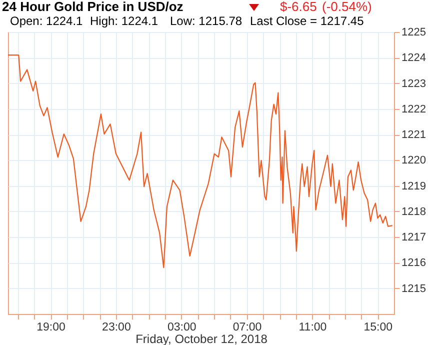 This screenshot has width=428, height=345. Describe the element at coordinates (347, 7) in the screenshot. I see `text: (-0.54%)` at that location.